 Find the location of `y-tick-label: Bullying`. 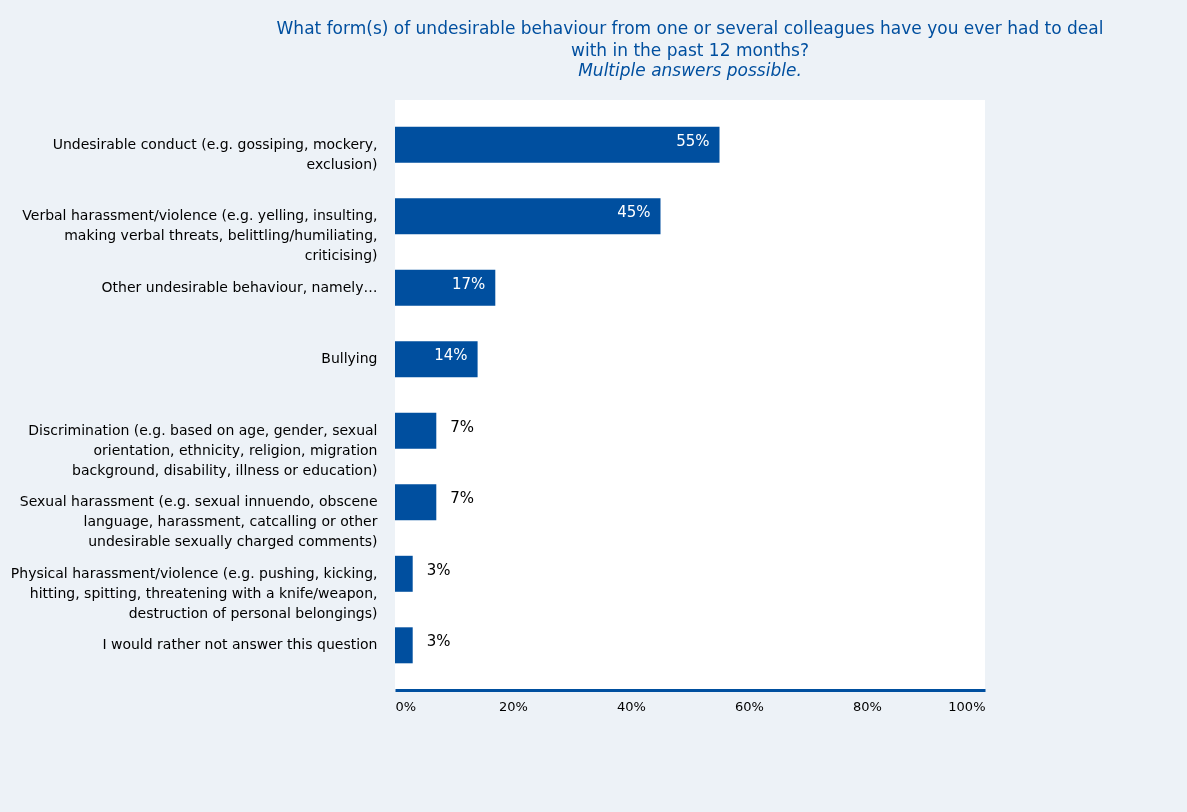

y-tick-label: Bullying is located at coordinates (349, 358).